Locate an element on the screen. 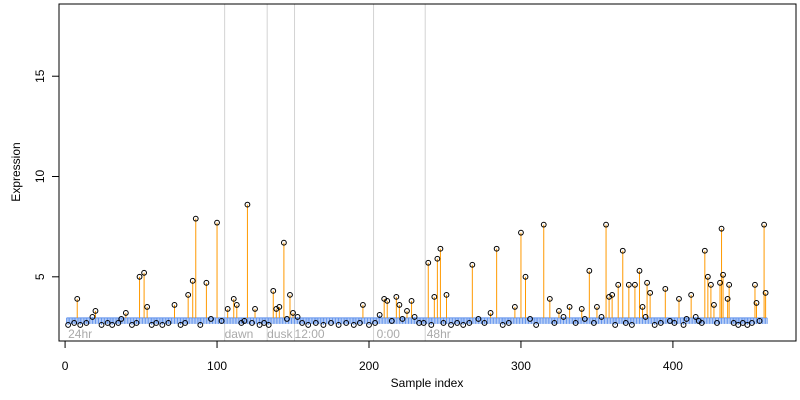 This screenshot has height=400, width=800. x-axis-title: Sample index is located at coordinates (427, 383).